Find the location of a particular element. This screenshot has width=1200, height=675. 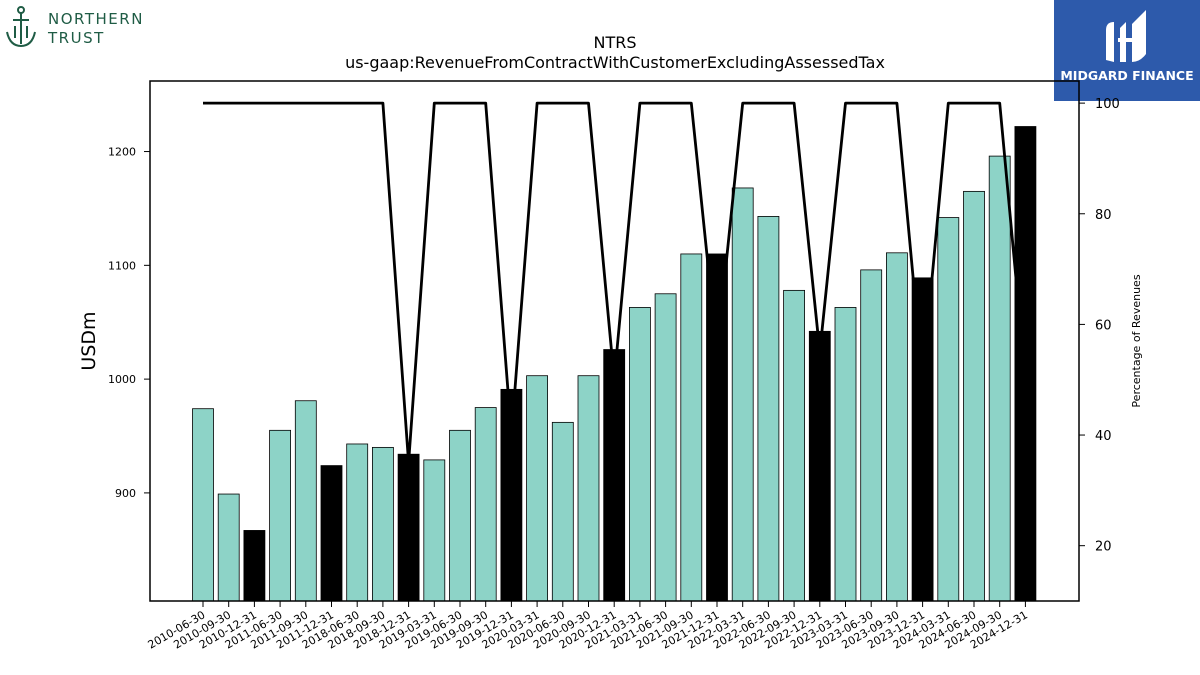

right-axis: 20 40 60 80 100 is located at coordinates (1099, 326).